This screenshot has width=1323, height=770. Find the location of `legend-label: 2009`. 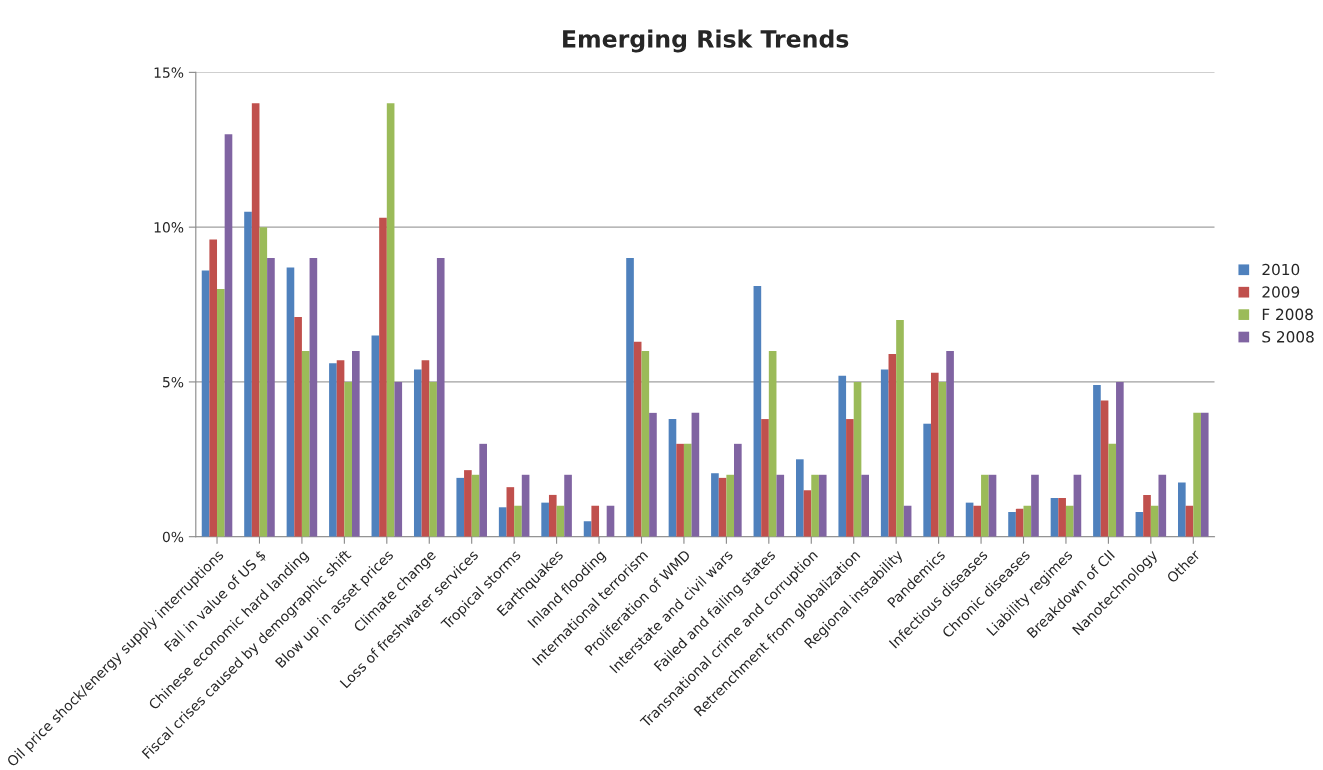

legend-label: 2009 is located at coordinates (1281, 292).